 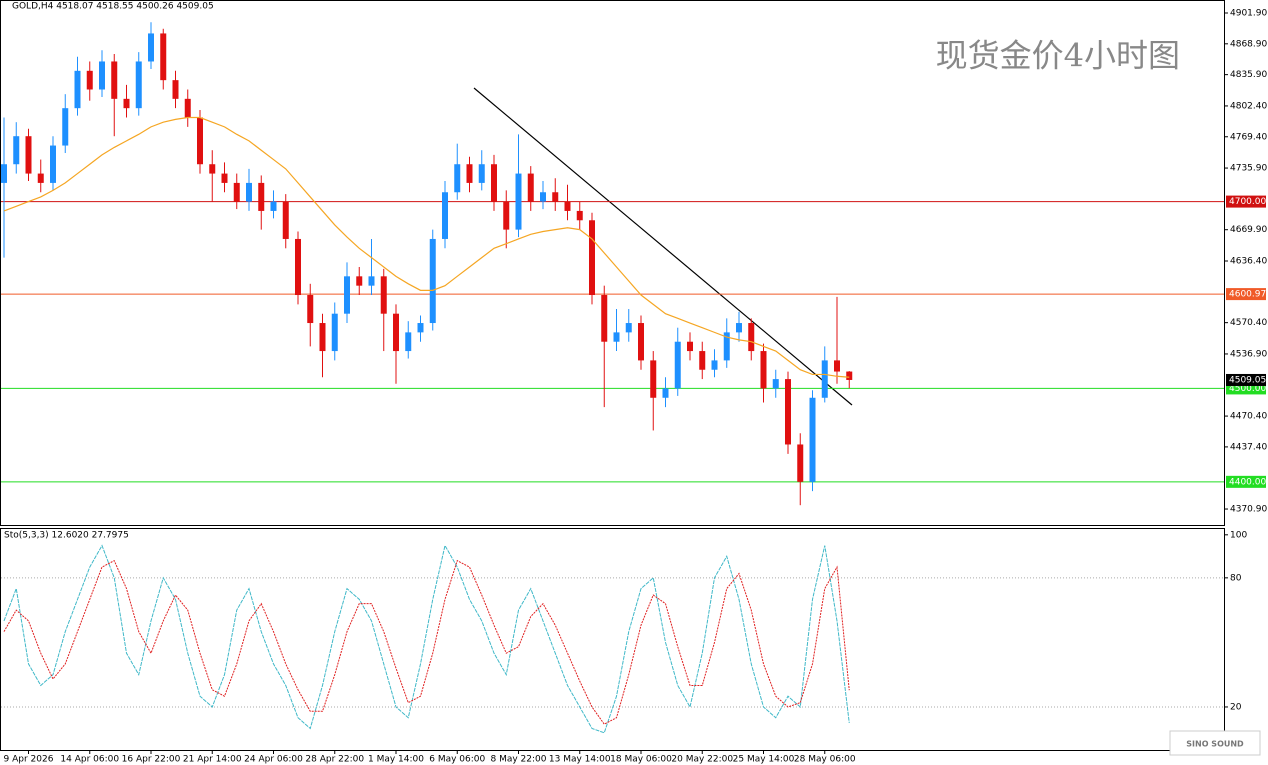 I want to click on level-label: 4400.00, so click(x=1247, y=482).